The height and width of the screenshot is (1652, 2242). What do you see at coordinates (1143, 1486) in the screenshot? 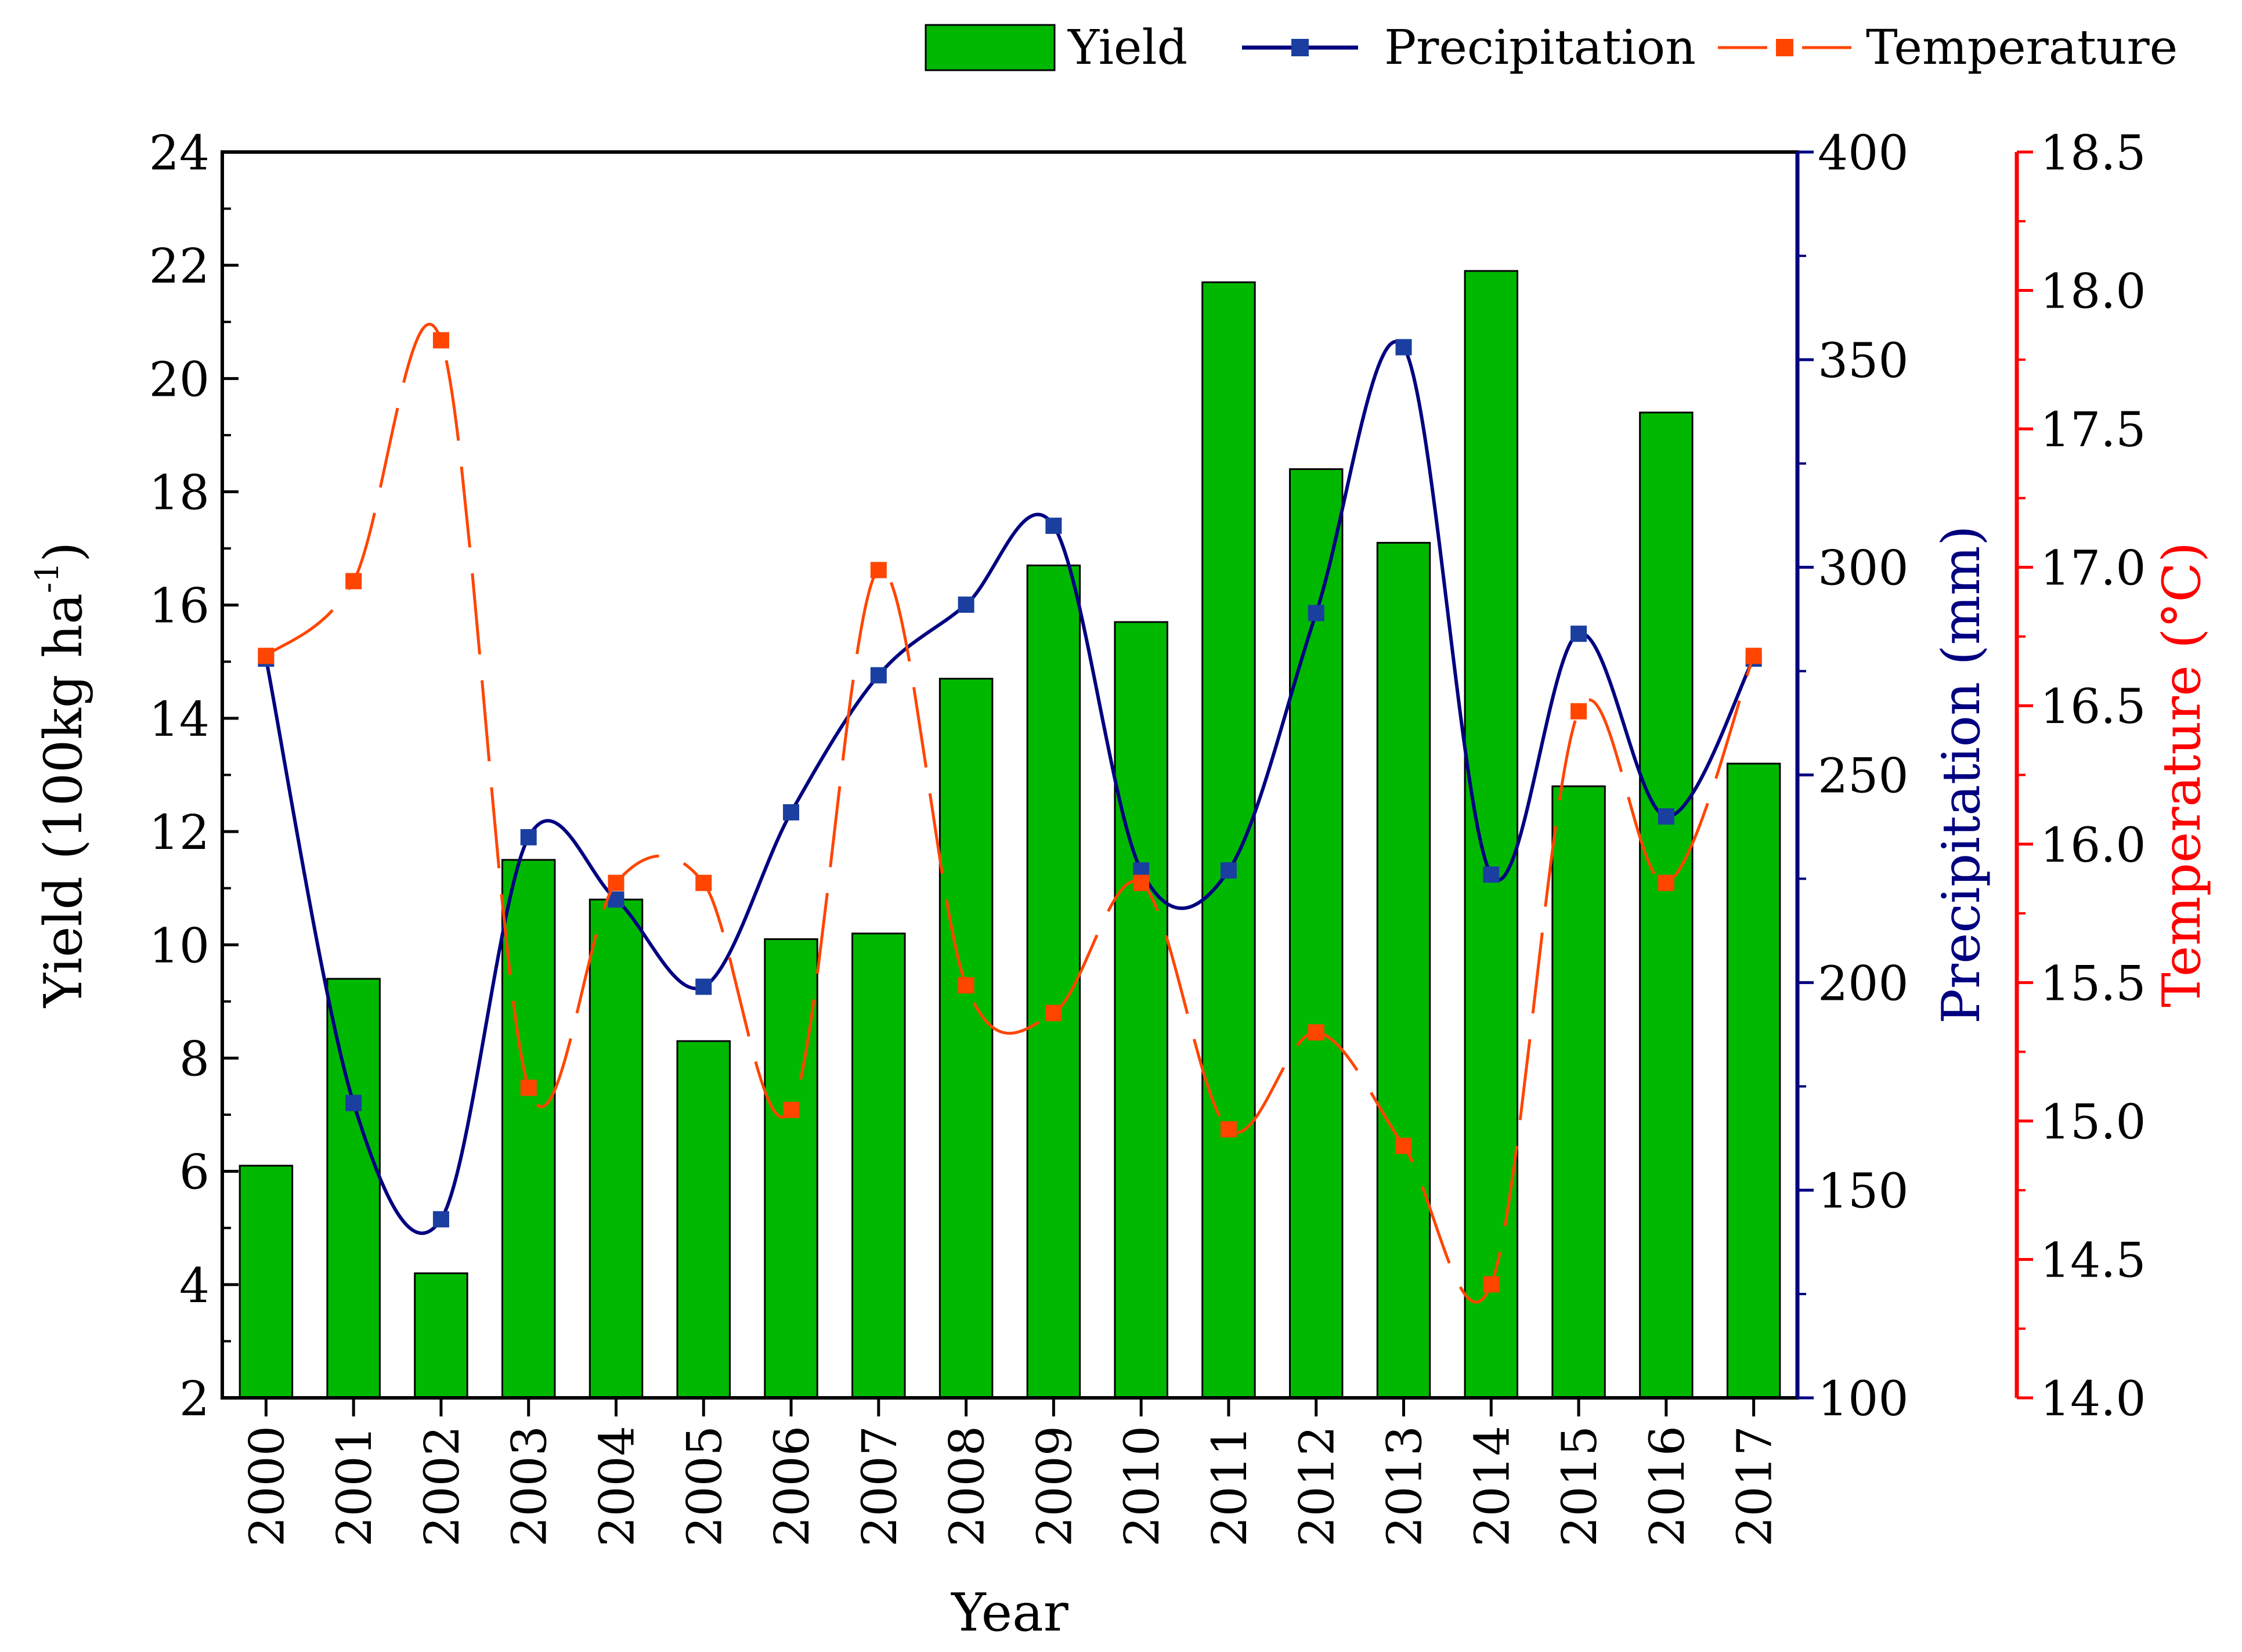
I see `x-tick-label-2010: 2010` at bounding box center [1143, 1486].